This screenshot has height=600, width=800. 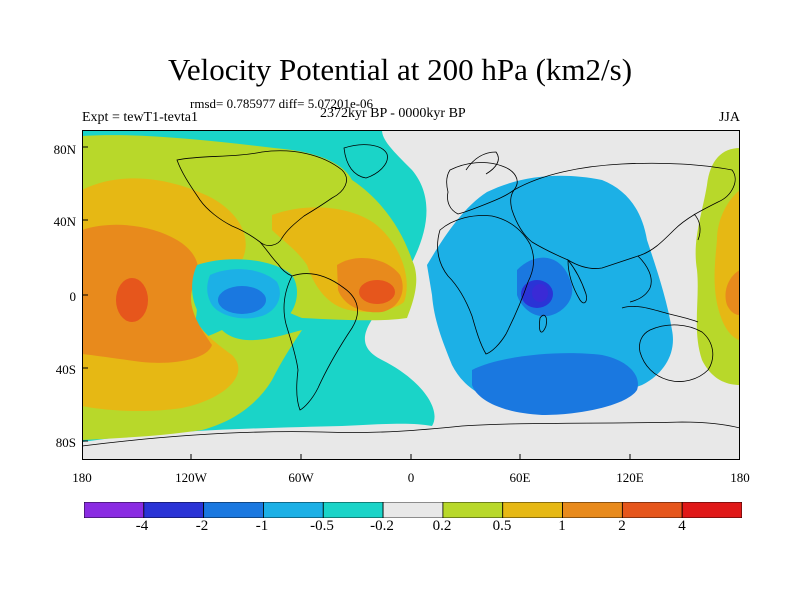 What do you see at coordinates (729, 117) in the screenshot?
I see `season-label: JJA` at bounding box center [729, 117].